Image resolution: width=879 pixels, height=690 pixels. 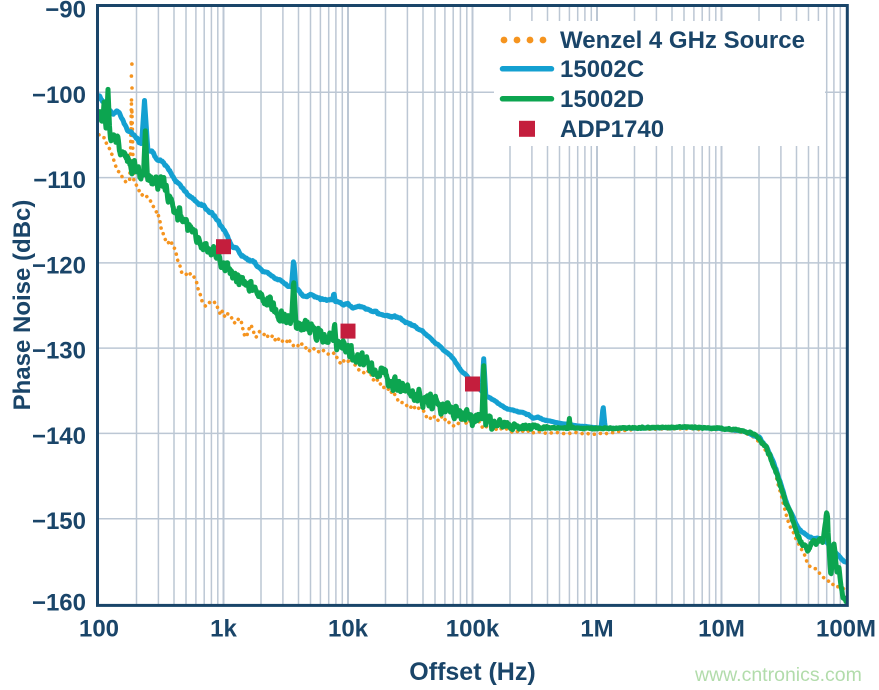 I want to click on svg-text: www.cntronics.com, so click(x=778, y=675).